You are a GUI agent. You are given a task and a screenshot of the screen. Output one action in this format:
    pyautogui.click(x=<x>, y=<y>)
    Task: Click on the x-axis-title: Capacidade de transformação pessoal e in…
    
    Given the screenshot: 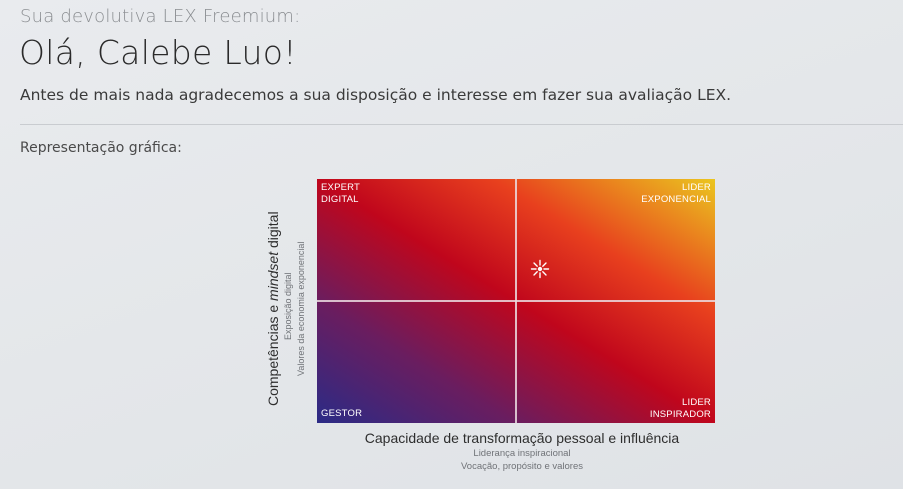 What is the action you would take?
    pyautogui.click(x=522, y=438)
    